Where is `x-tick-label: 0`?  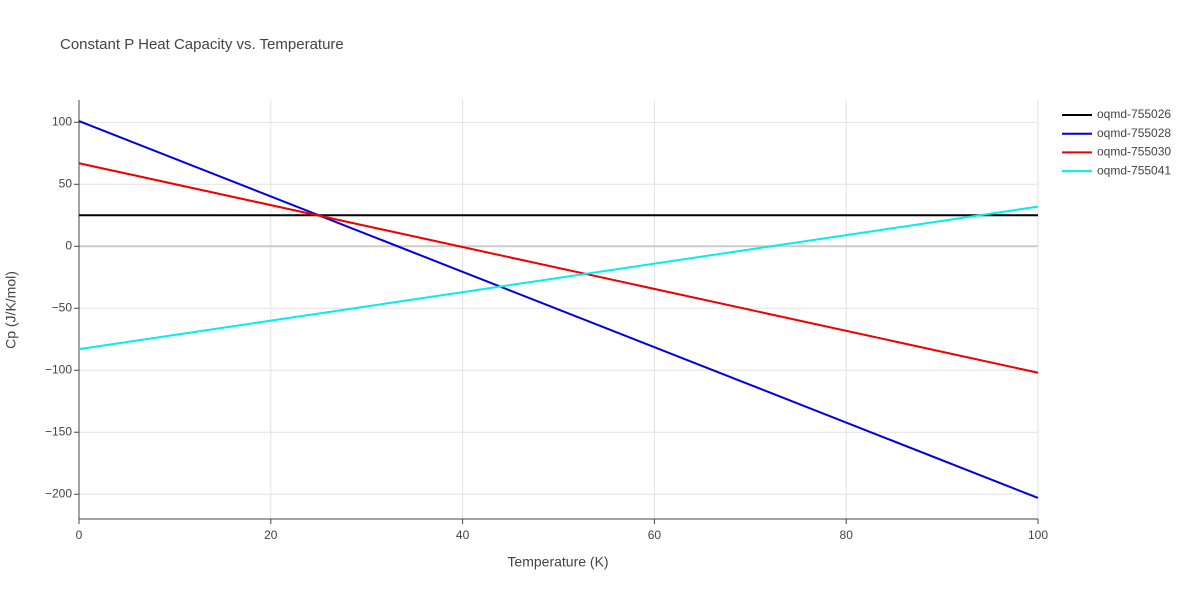 x-tick-label: 0 is located at coordinates (79, 535).